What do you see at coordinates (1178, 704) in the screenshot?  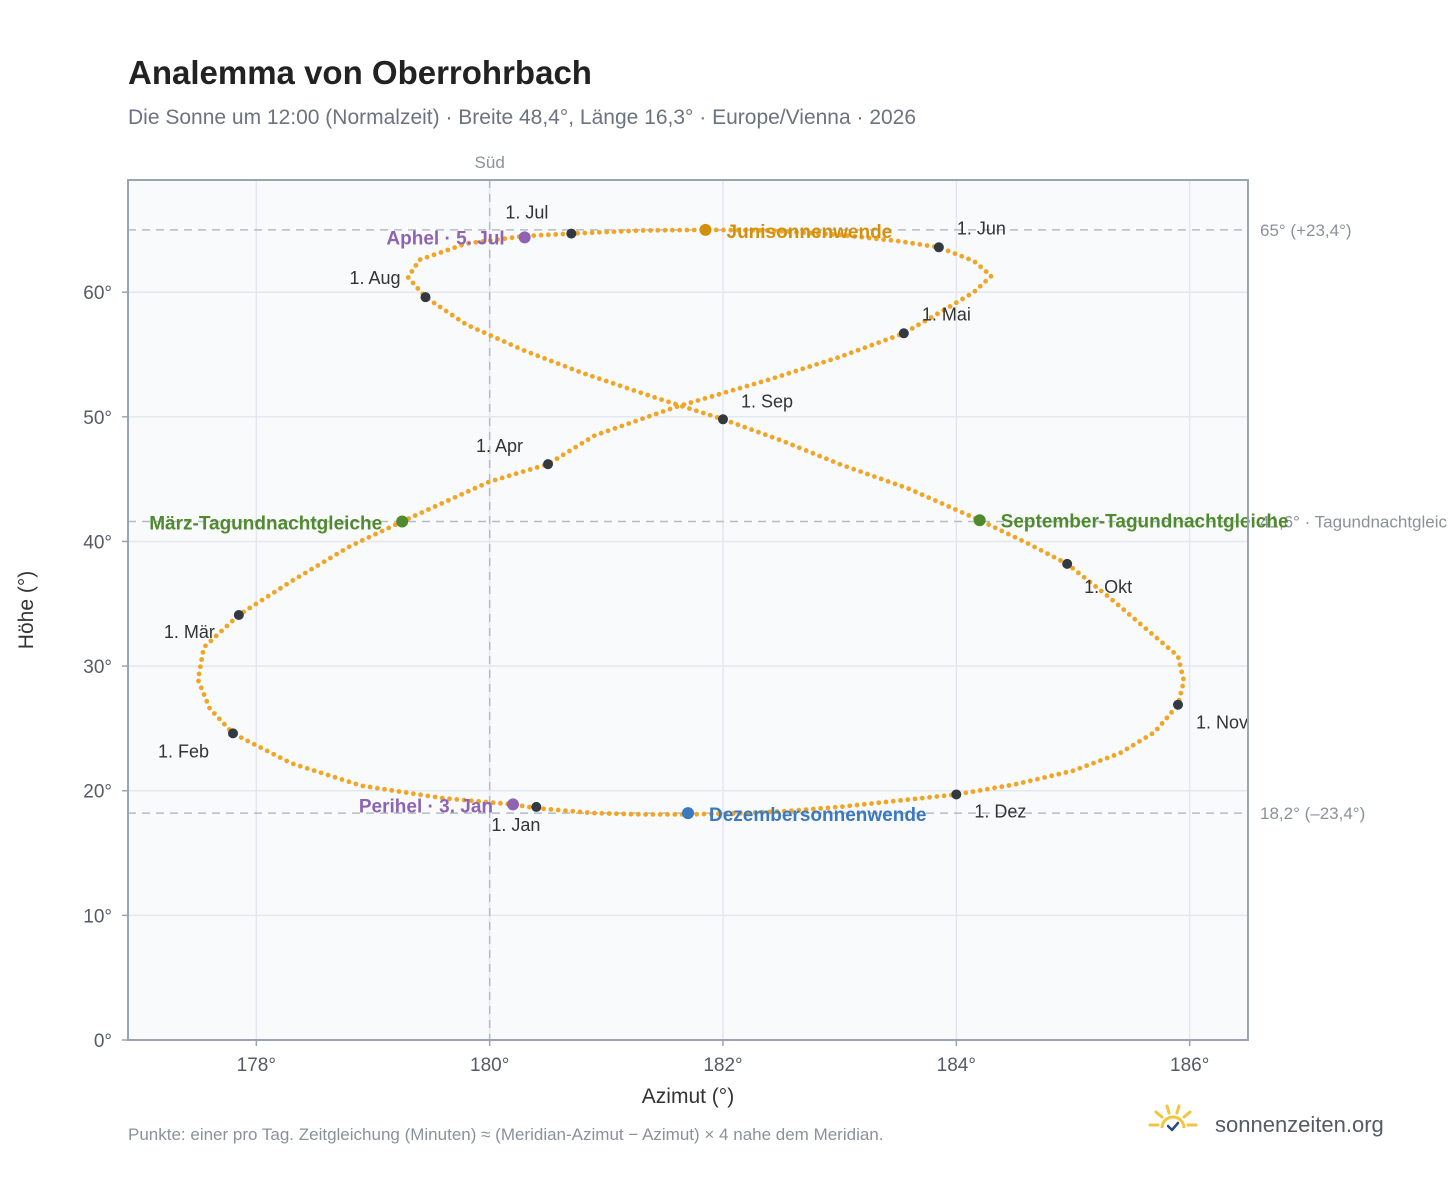 I see `month-marker-1-nov` at bounding box center [1178, 704].